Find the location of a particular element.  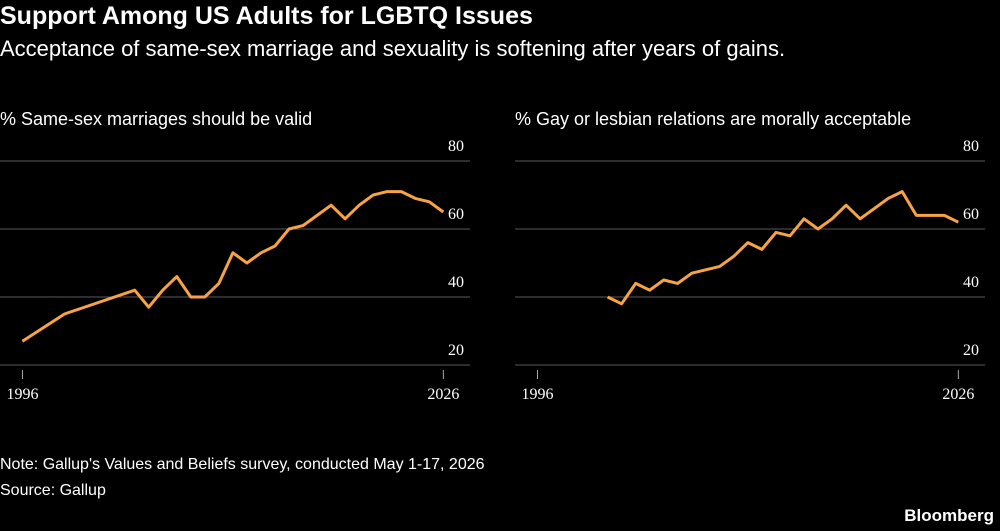

brand: Bloomberg is located at coordinates (949, 515).